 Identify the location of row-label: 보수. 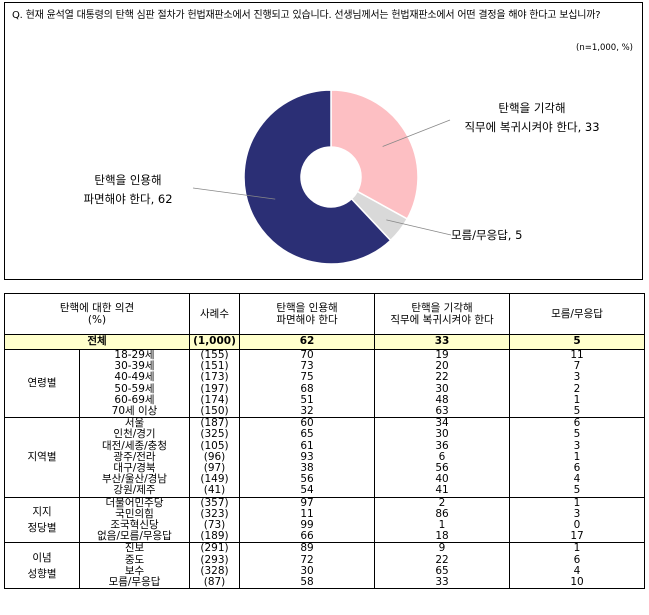
(134, 570).